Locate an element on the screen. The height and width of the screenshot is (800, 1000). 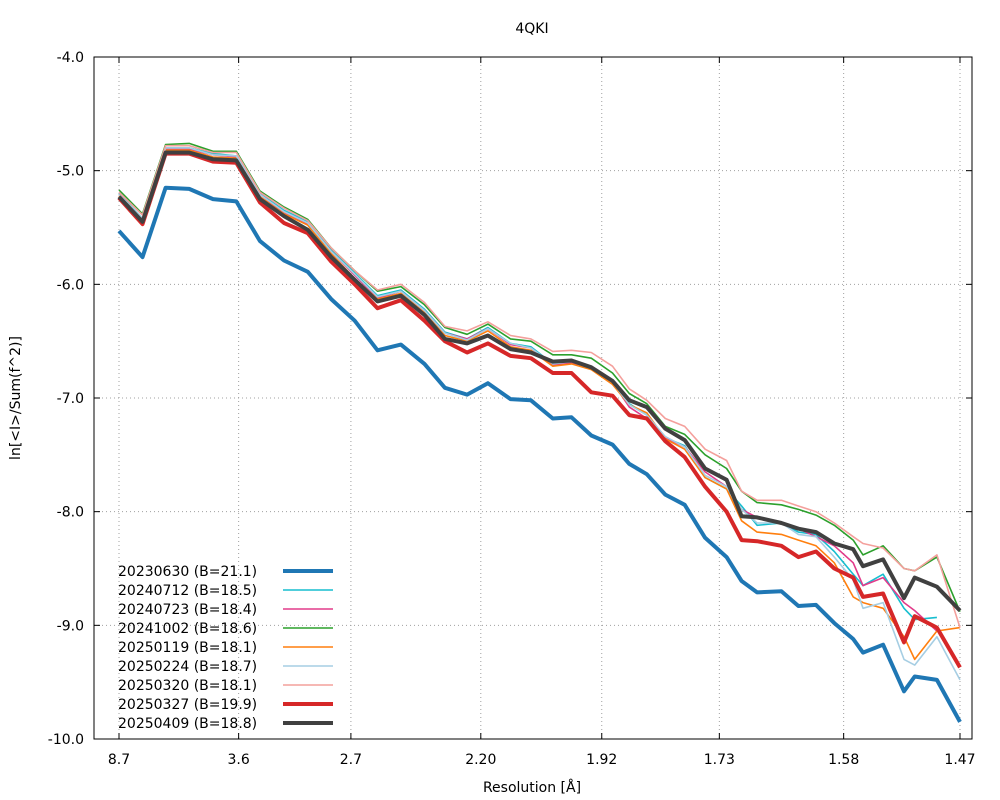
x-tick-label: 1.58 is located at coordinates (843, 760).